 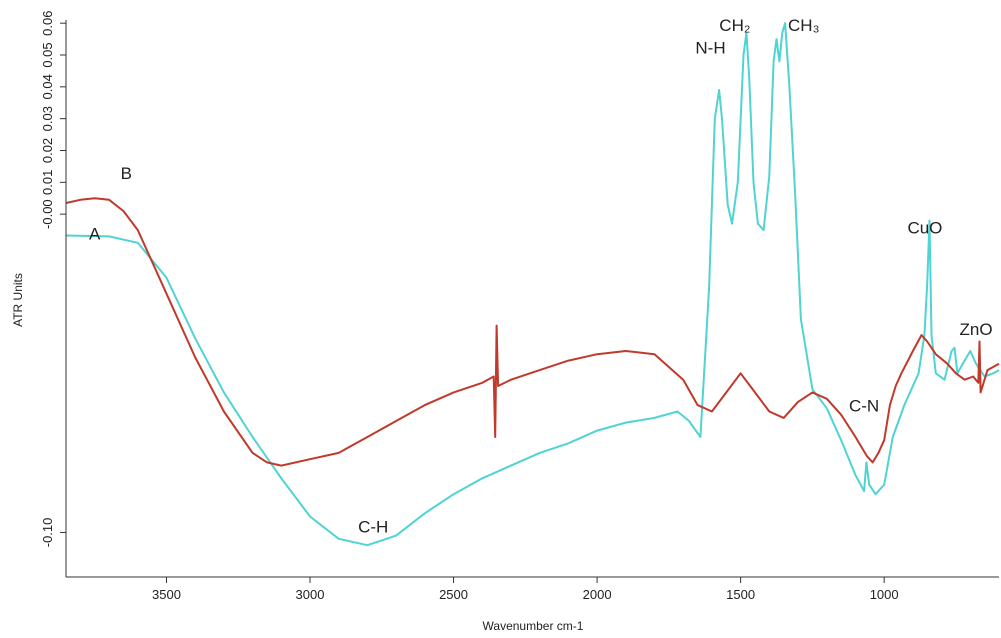 I want to click on x-tick-label: 3000, so click(x=310, y=594).